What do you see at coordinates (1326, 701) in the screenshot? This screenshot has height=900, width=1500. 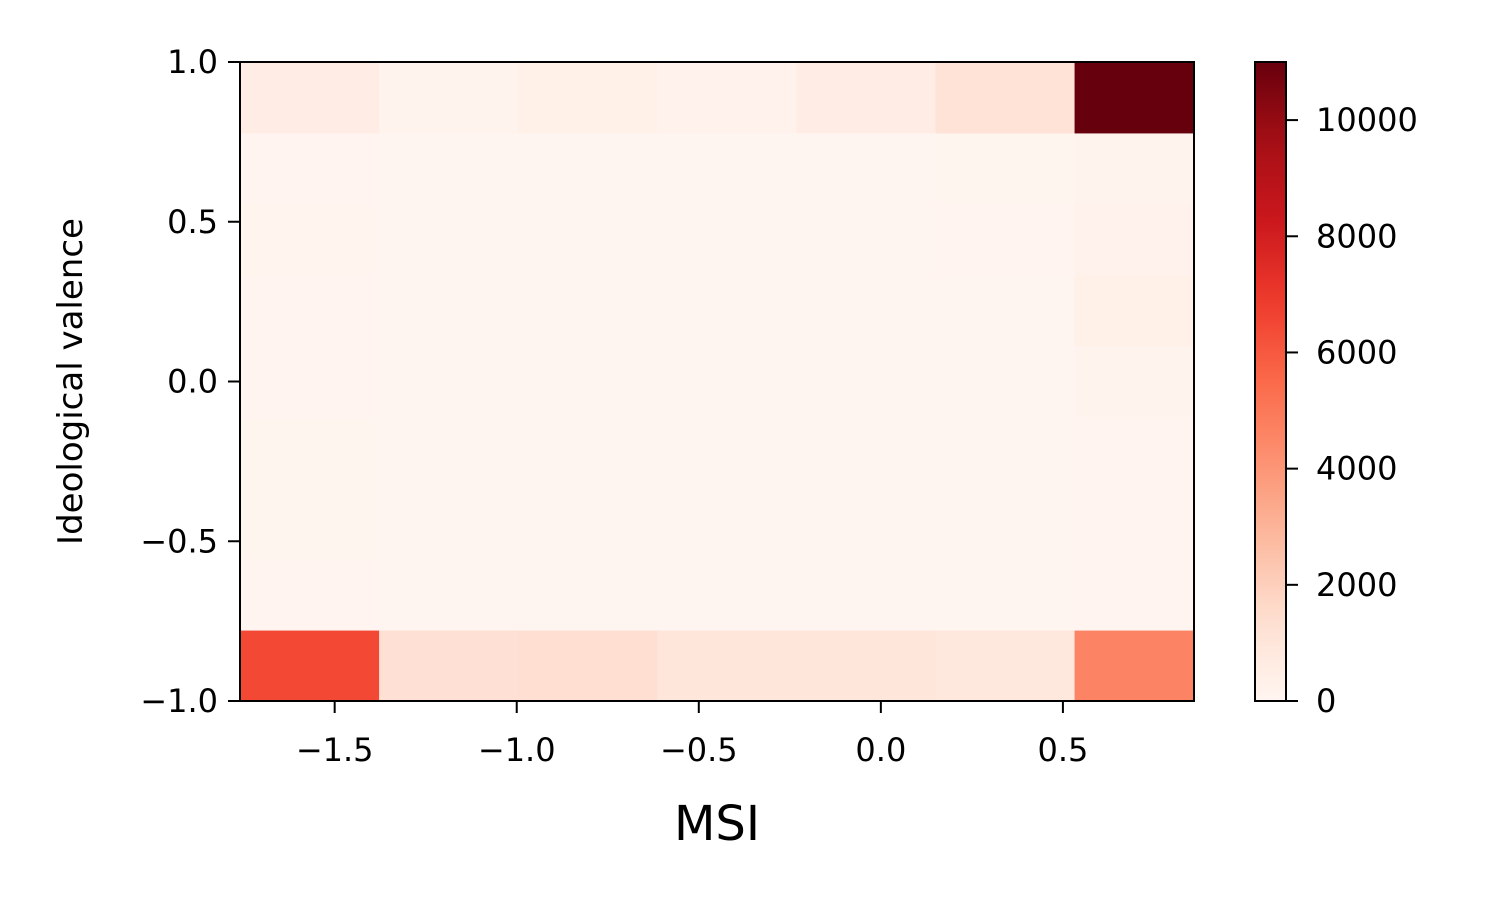 I see `colorbar-tick-label: 0` at bounding box center [1326, 701].